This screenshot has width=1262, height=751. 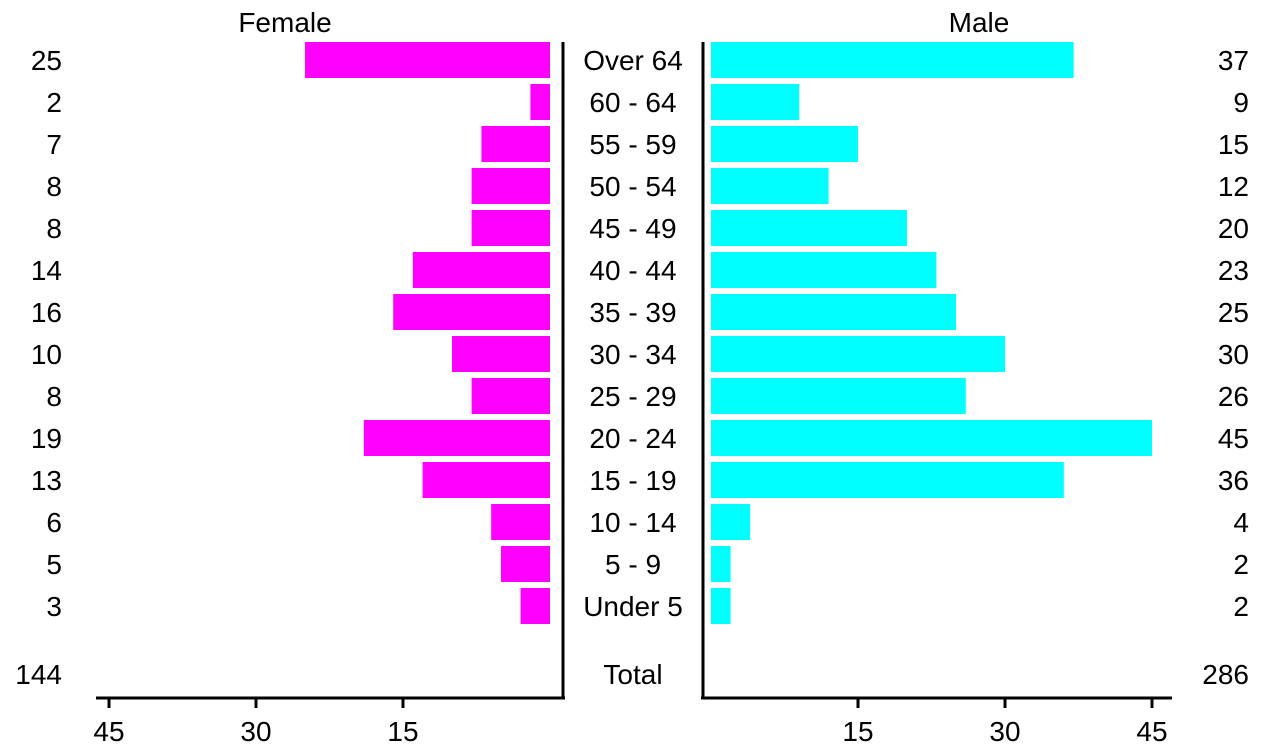 What do you see at coordinates (1233, 228) in the screenshot?
I see `male-value-label: 20` at bounding box center [1233, 228].